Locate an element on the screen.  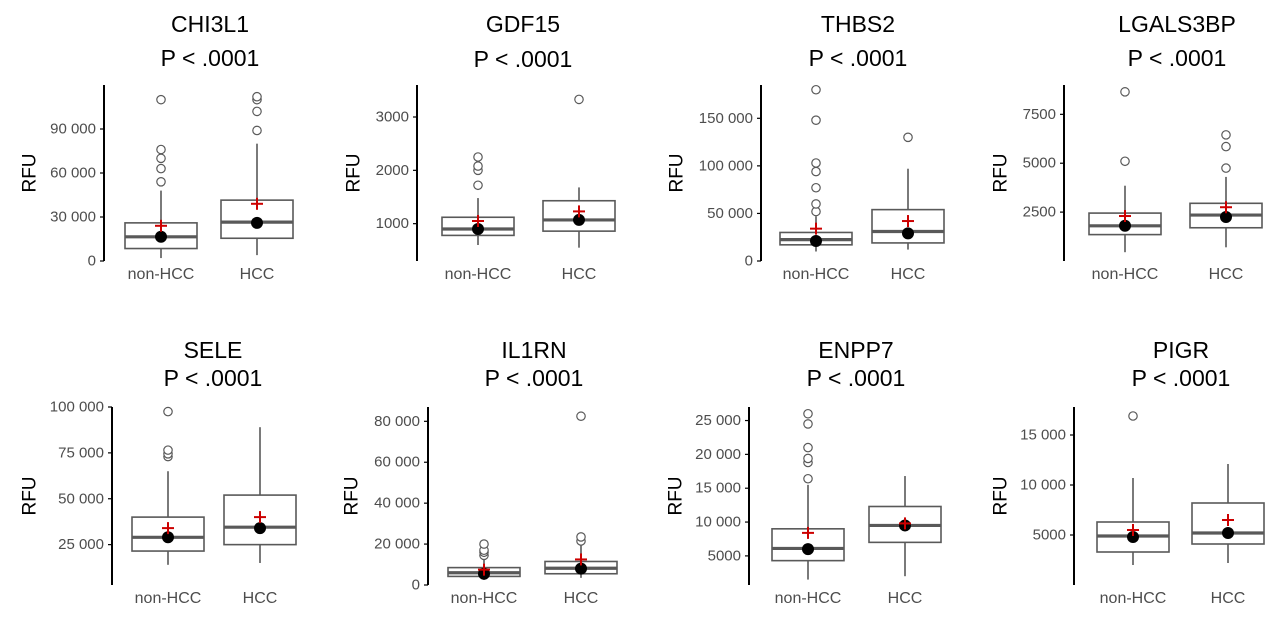
chart-title: SELE is located at coordinates (213, 350).